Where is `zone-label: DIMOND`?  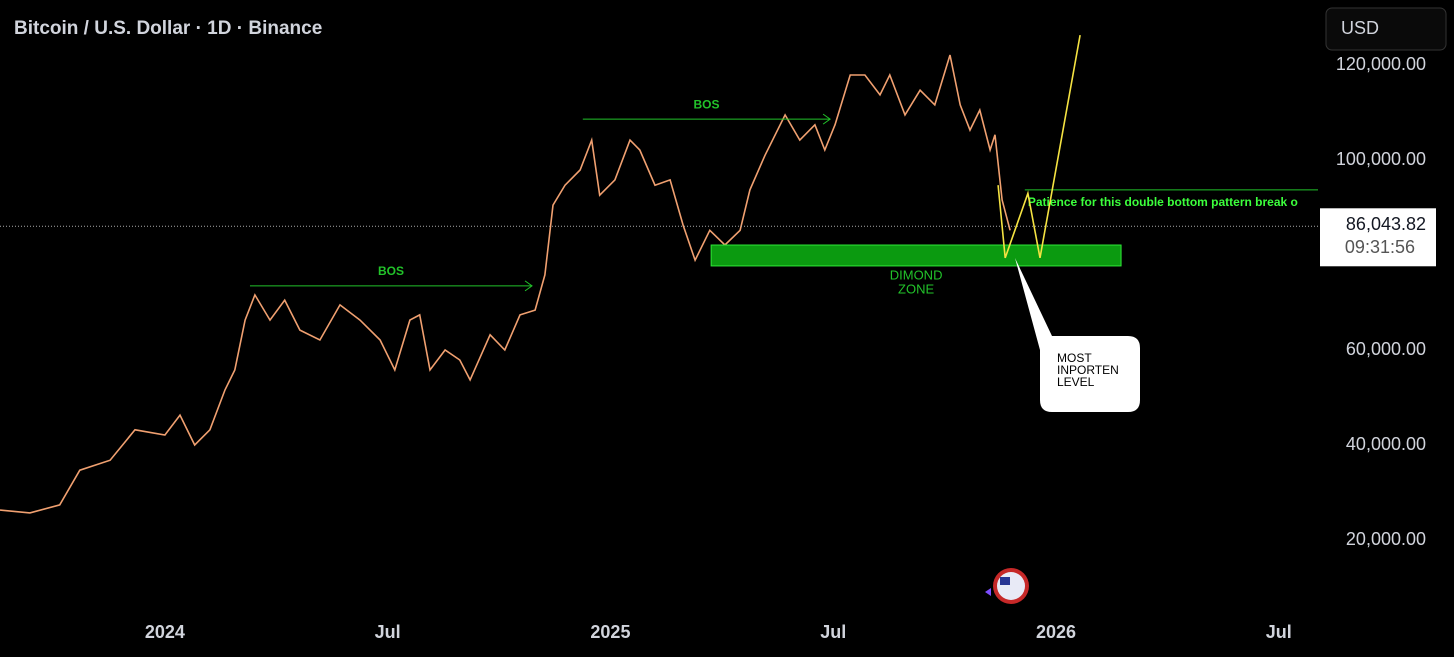 zone-label: DIMOND is located at coordinates (916, 274).